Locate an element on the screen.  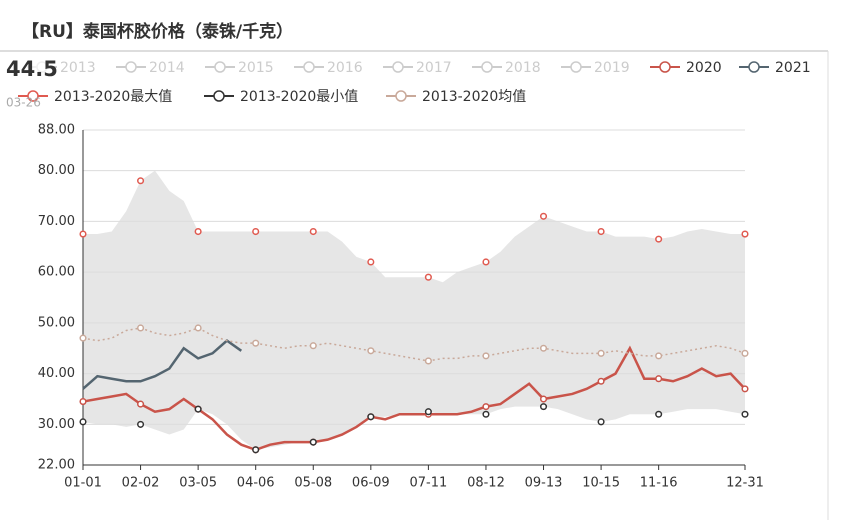
x-tick-label: 12-31 is located at coordinates (745, 483).